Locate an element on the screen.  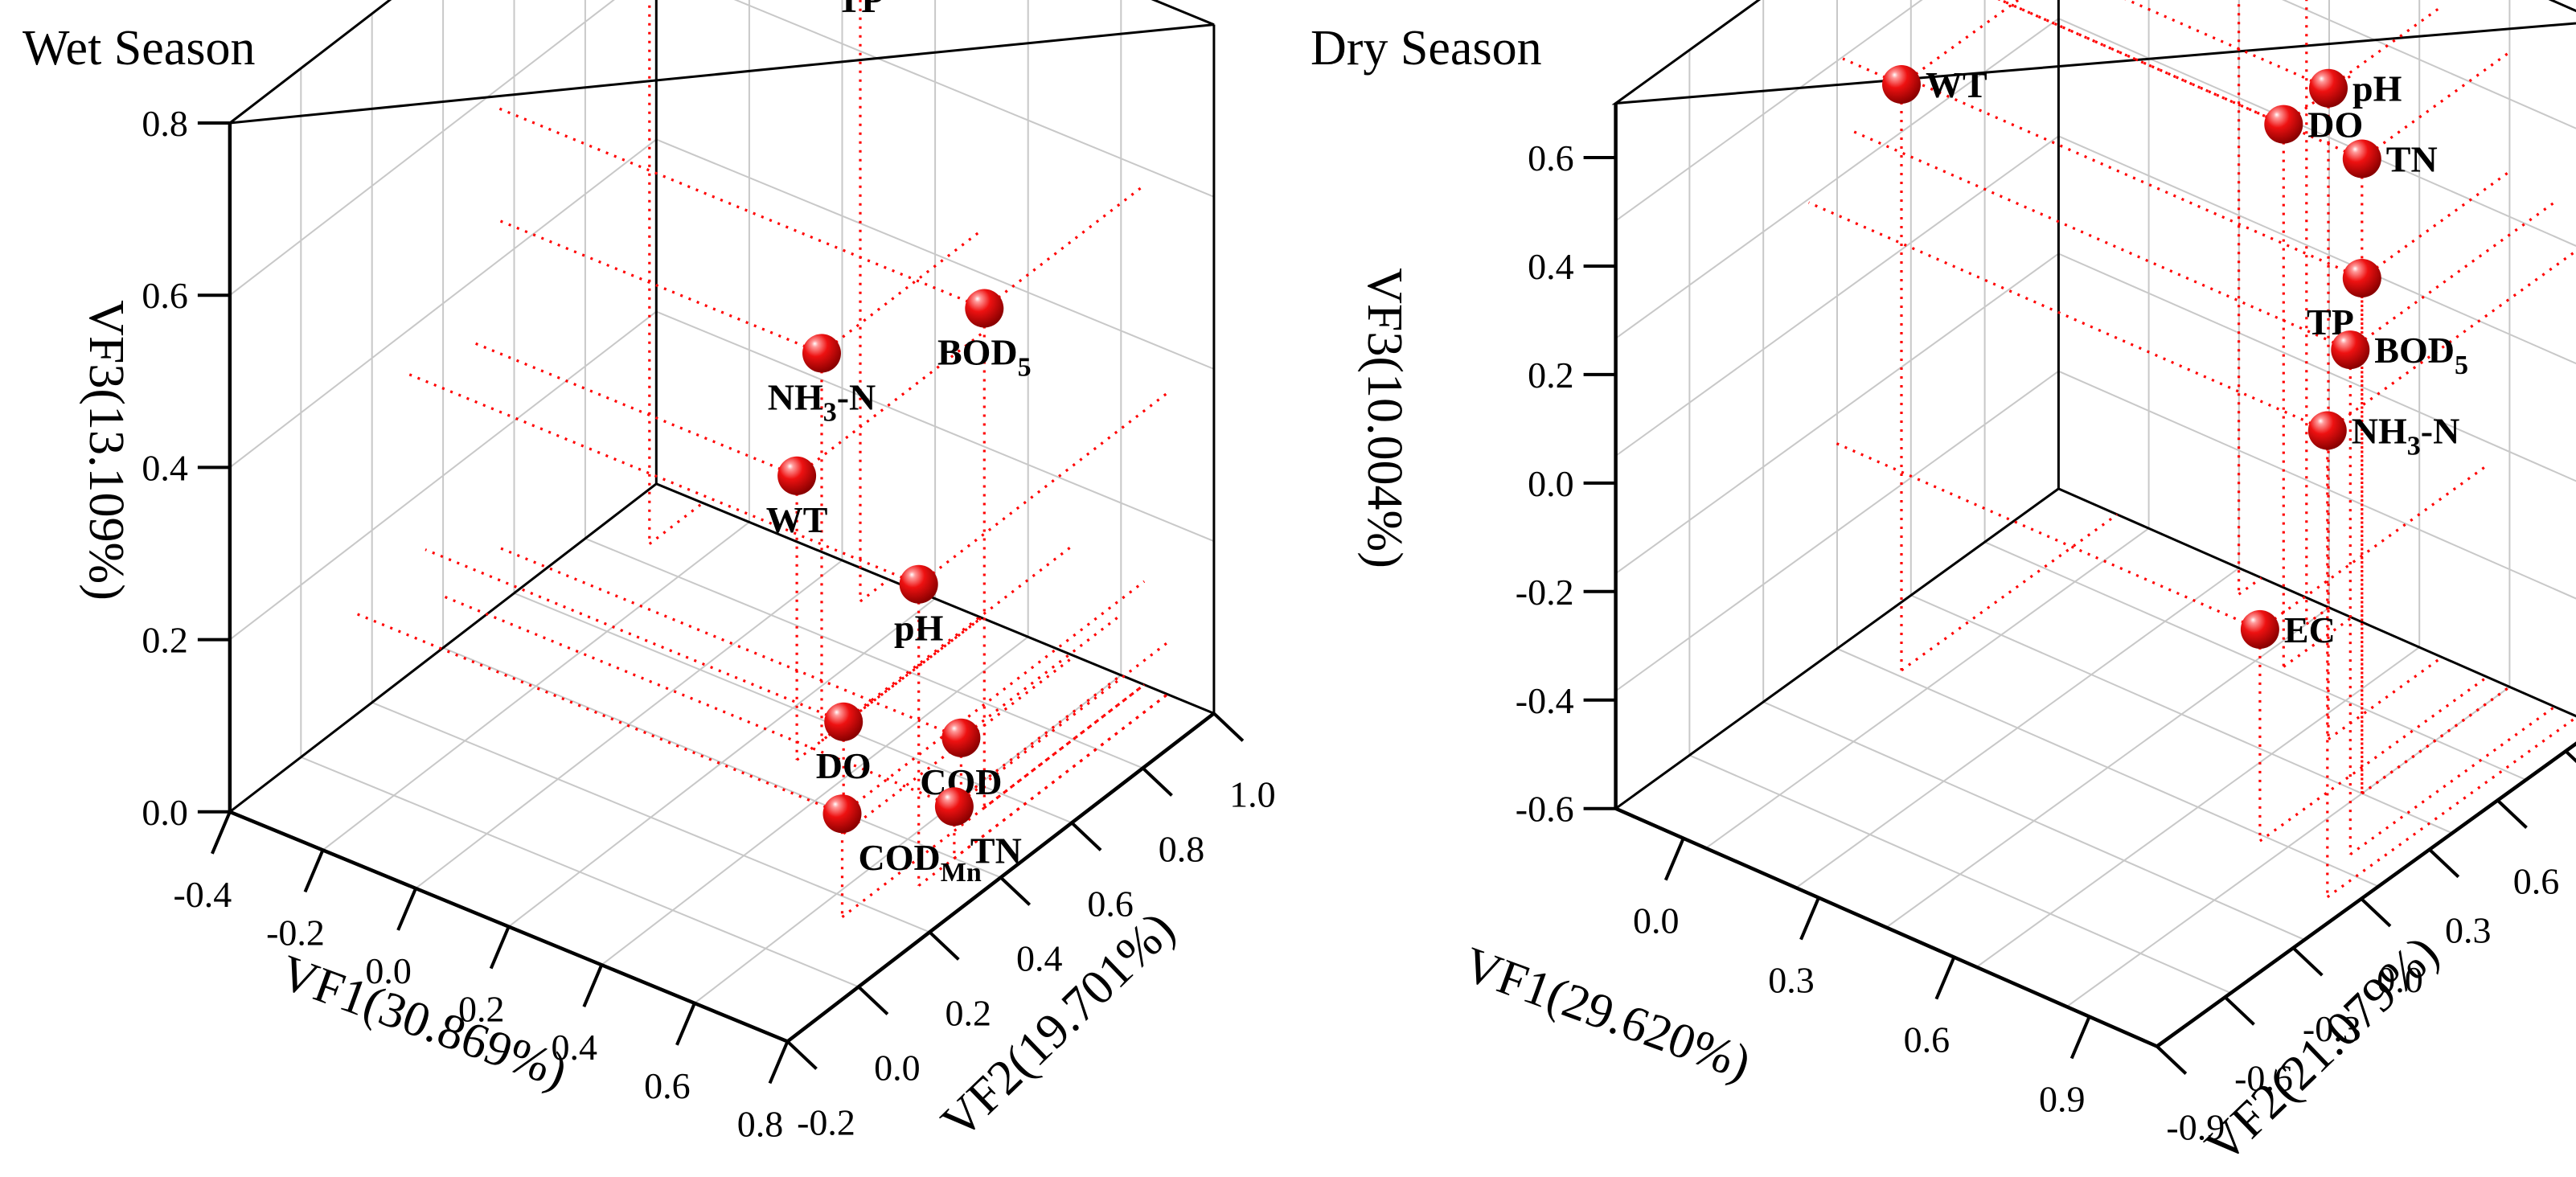
point-label-main: pH is located at coordinates (2377, 88).